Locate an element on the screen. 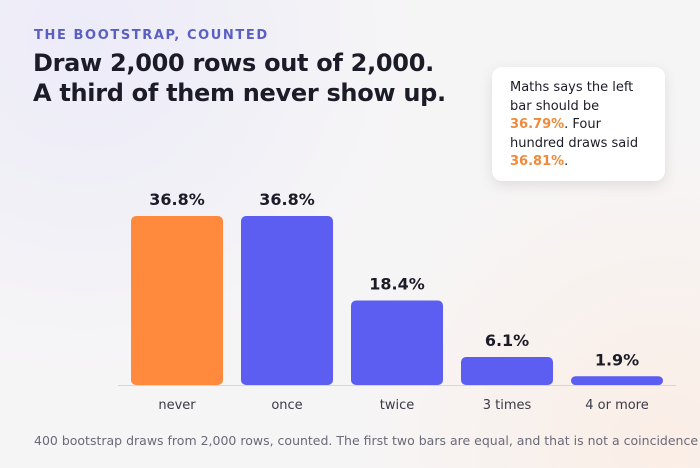  callout-text: Maths says the left bar should be is located at coordinates (572, 97).